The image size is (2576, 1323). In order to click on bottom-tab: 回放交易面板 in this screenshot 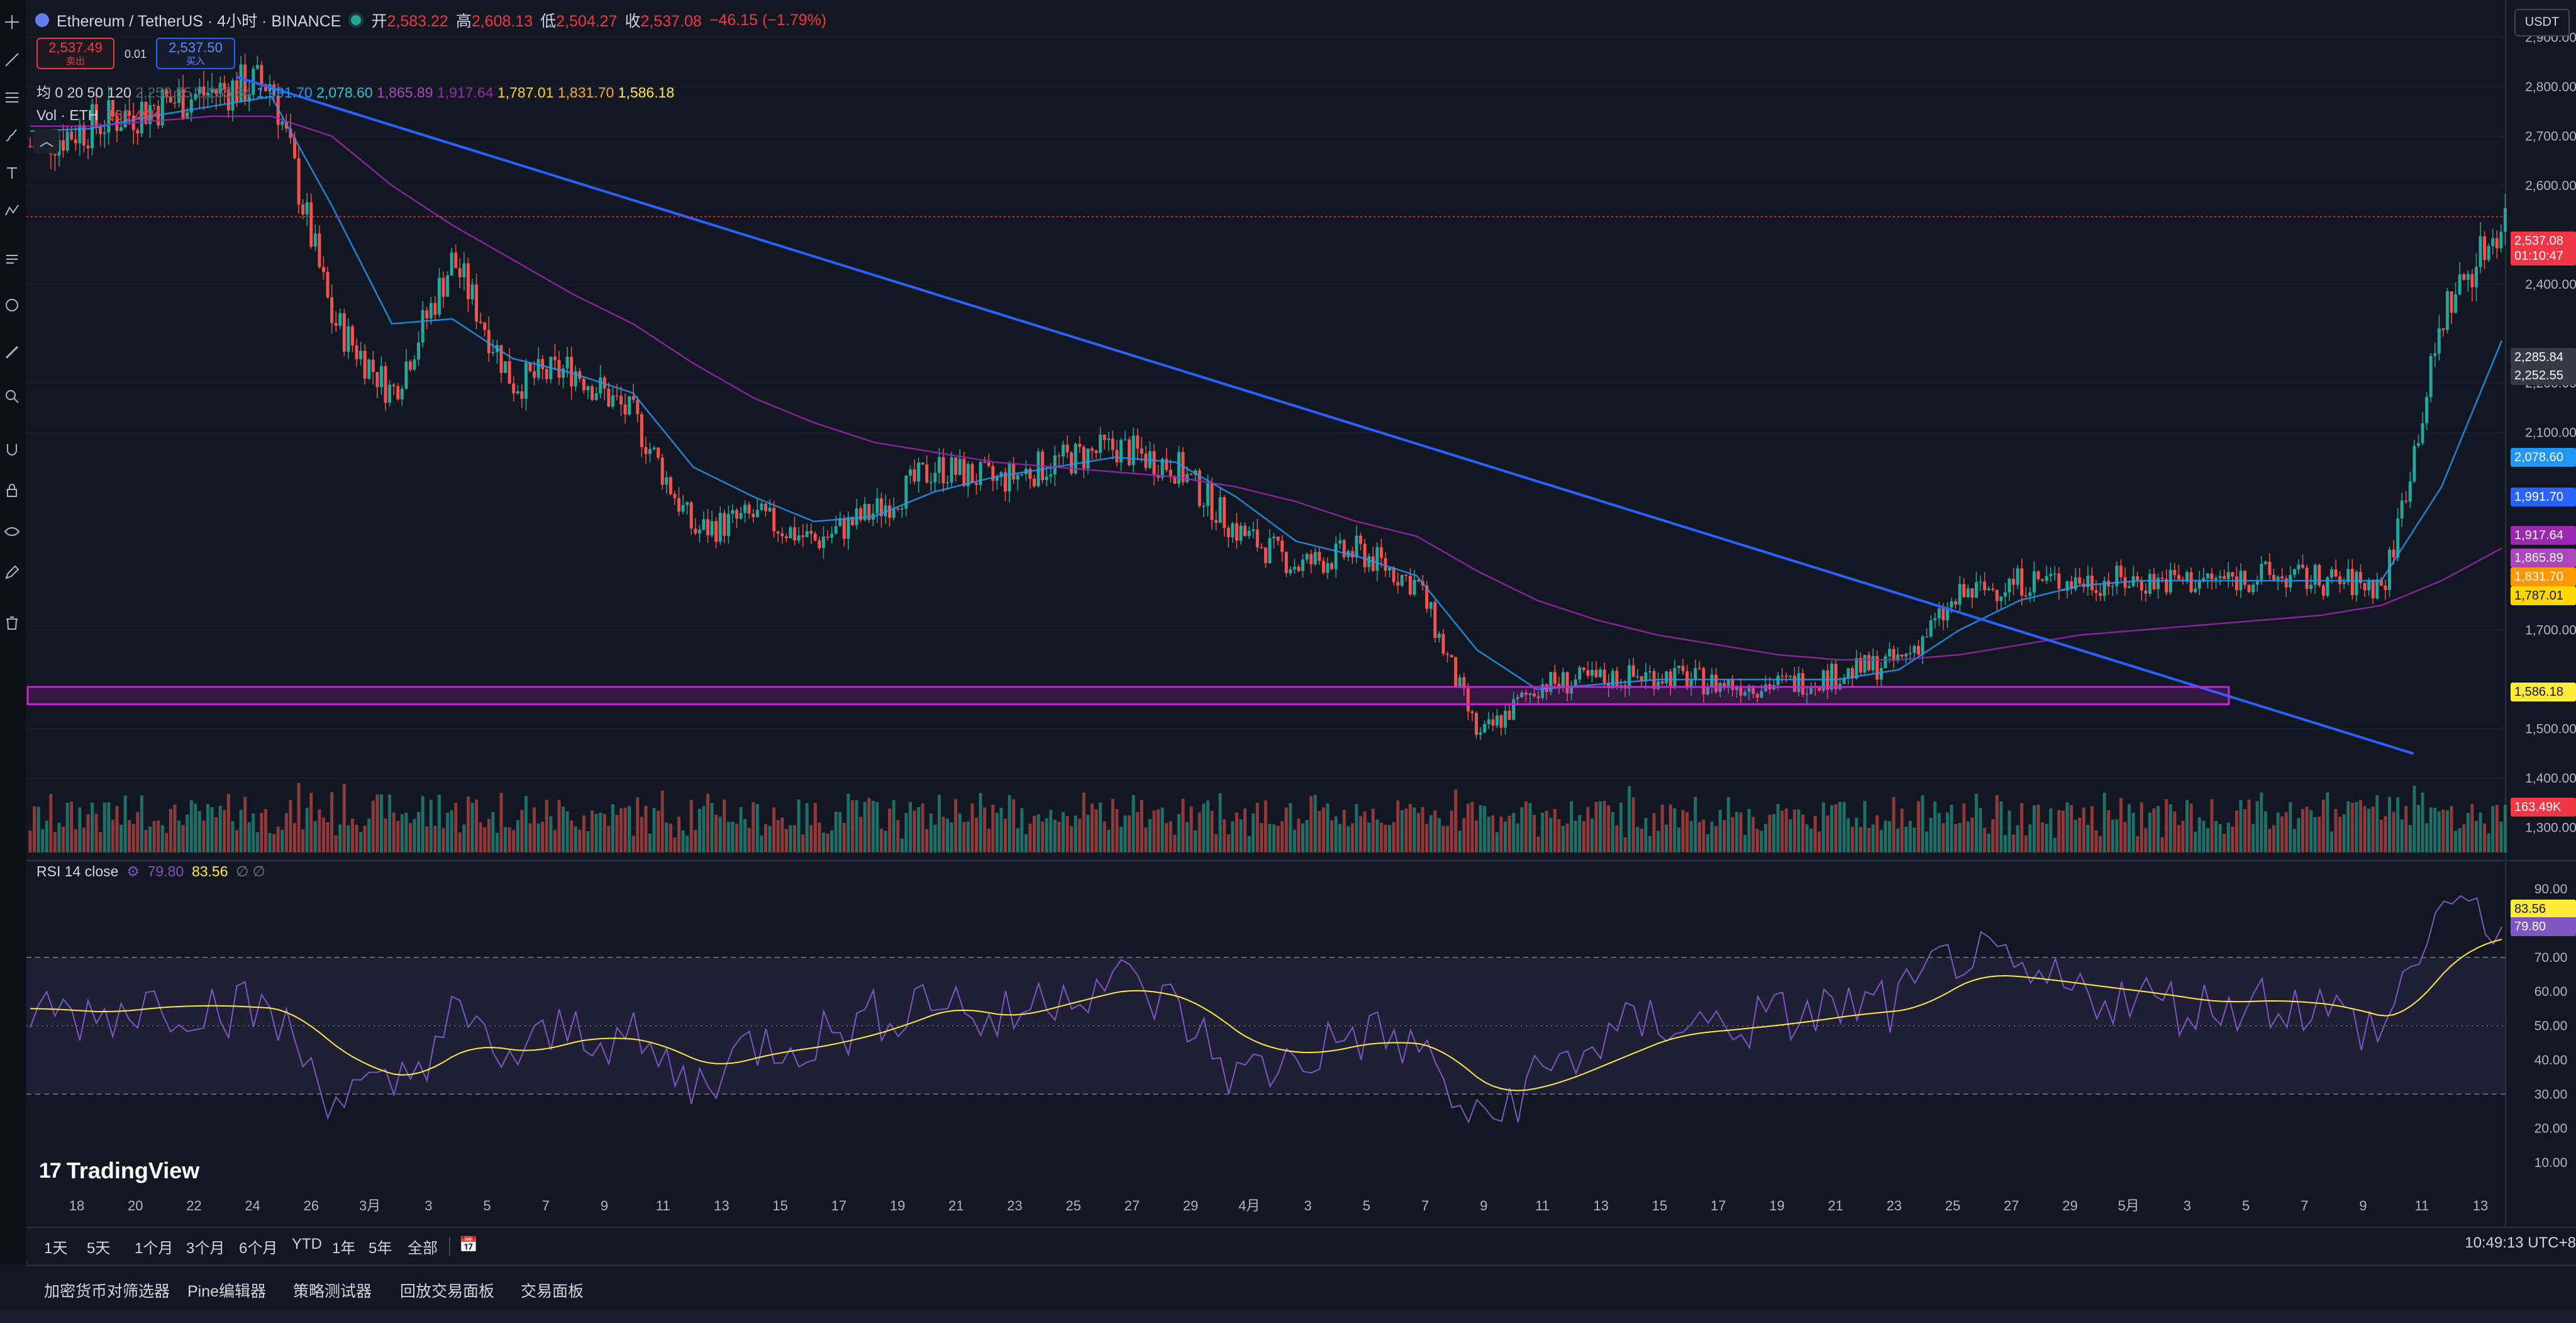, I will do `click(447, 1291)`.